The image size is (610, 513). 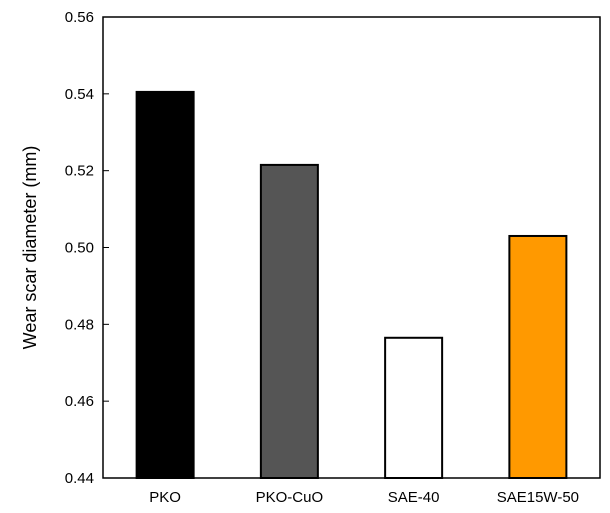 I want to click on y-tick-label: 0.52, so click(x=79, y=171).